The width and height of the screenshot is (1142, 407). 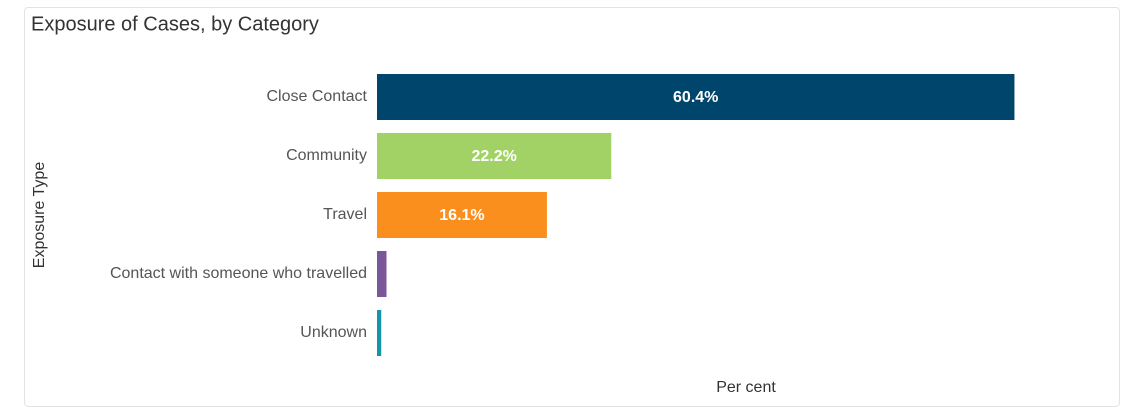 What do you see at coordinates (333, 332) in the screenshot?
I see `y-tick-label: Unknown` at bounding box center [333, 332].